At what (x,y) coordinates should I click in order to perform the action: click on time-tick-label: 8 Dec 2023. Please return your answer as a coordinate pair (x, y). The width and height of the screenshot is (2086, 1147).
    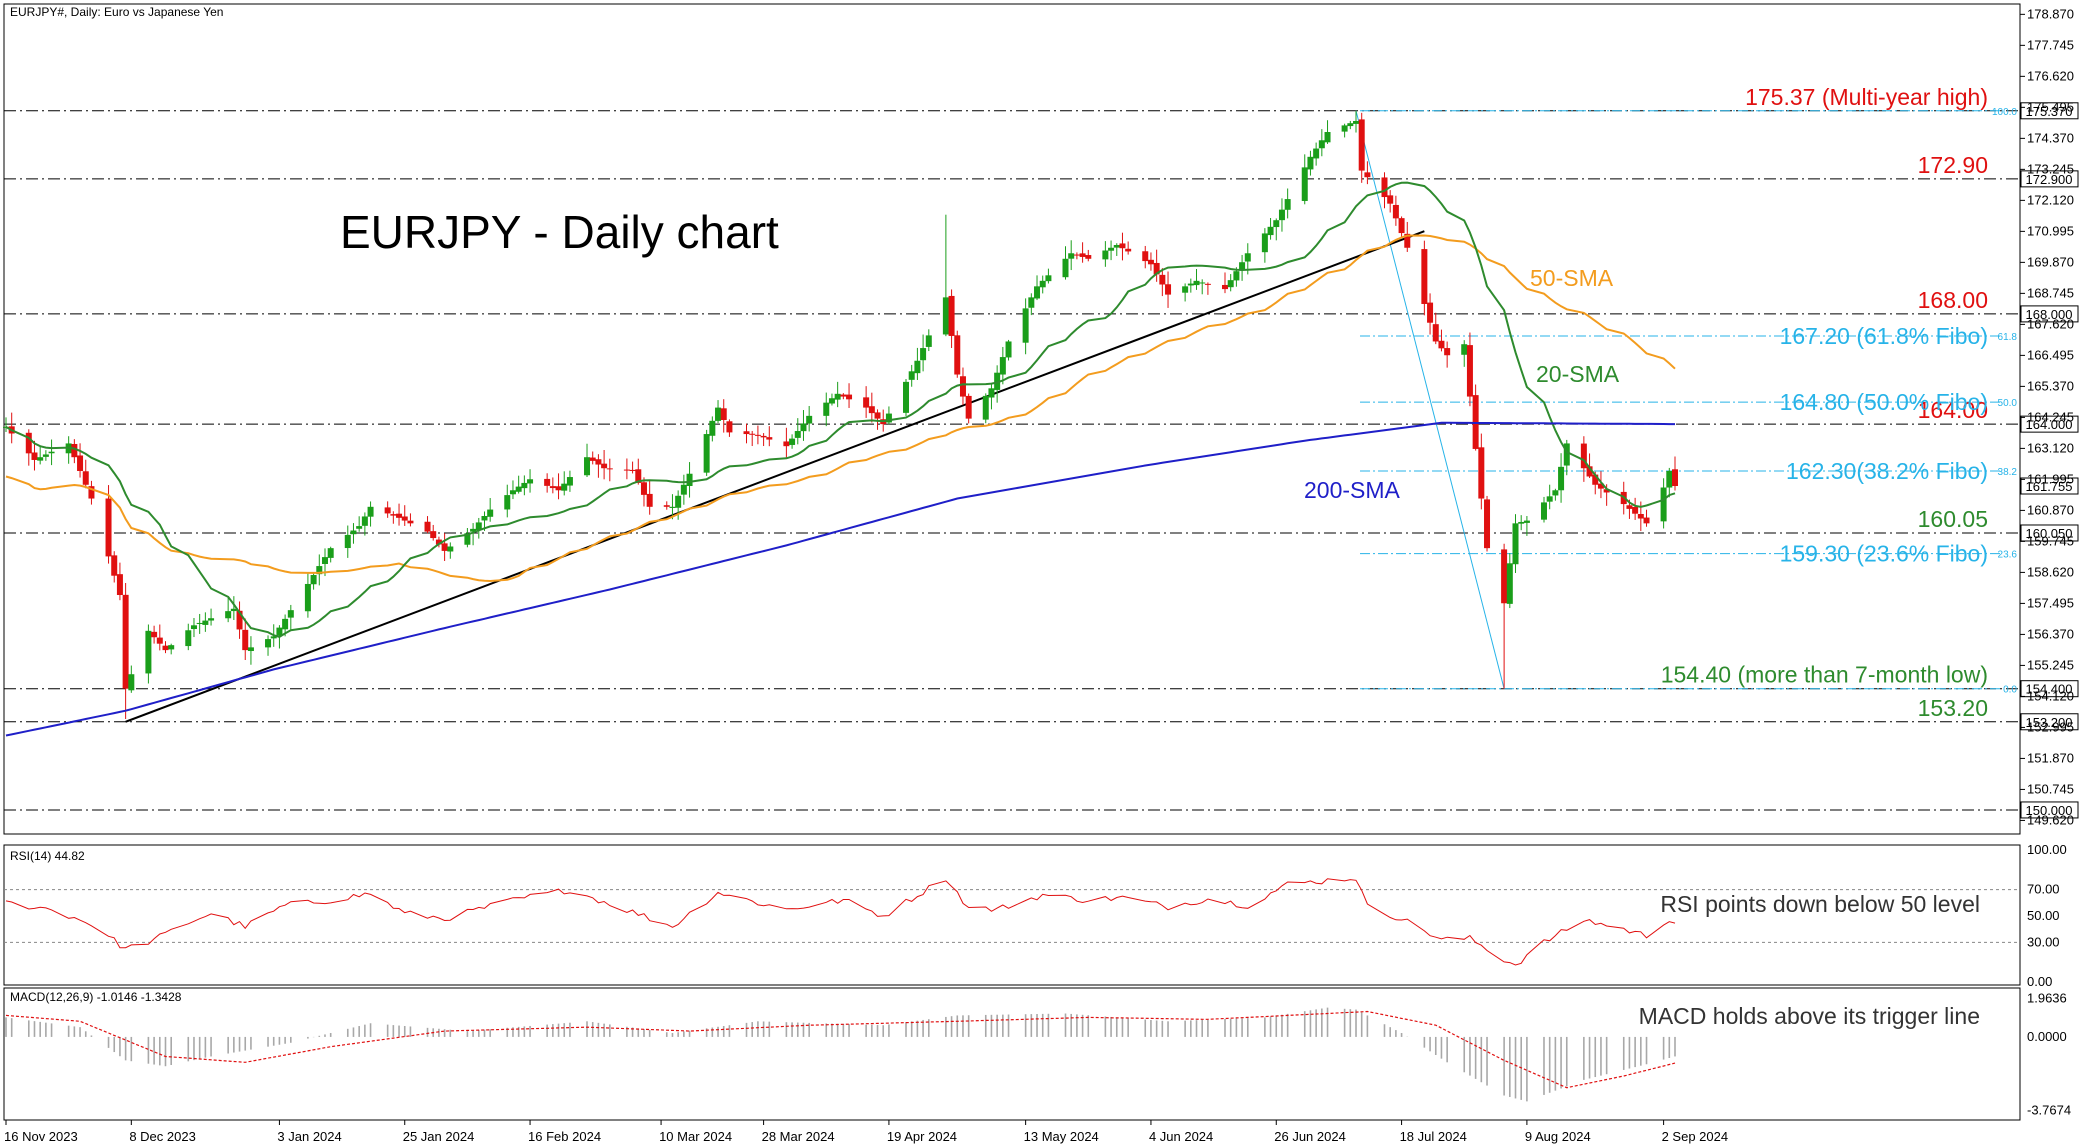
    Looking at the image, I should click on (162, 1136).